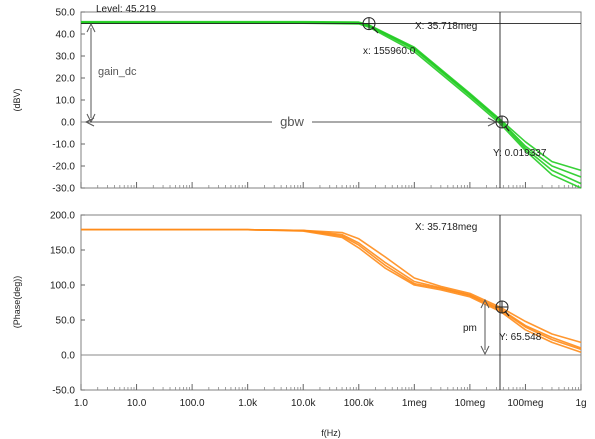 This screenshot has height=439, width=595. Describe the element at coordinates (248, 403) in the screenshot. I see `xtick-label: 1.0k` at that location.